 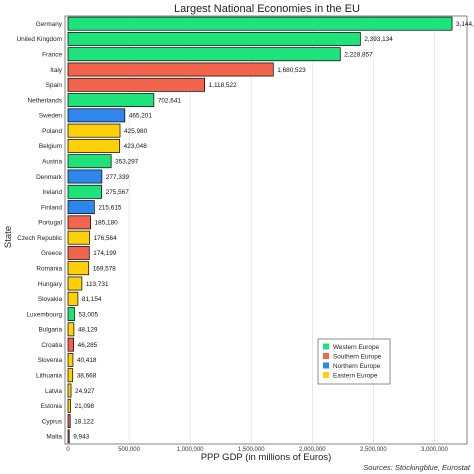 I want to click on category-label: France, so click(x=52, y=55).